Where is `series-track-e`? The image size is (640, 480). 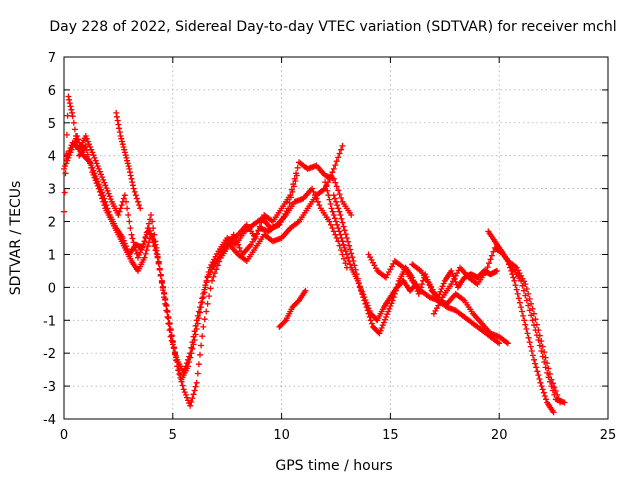
series-track-e is located at coordinates (282, 215).